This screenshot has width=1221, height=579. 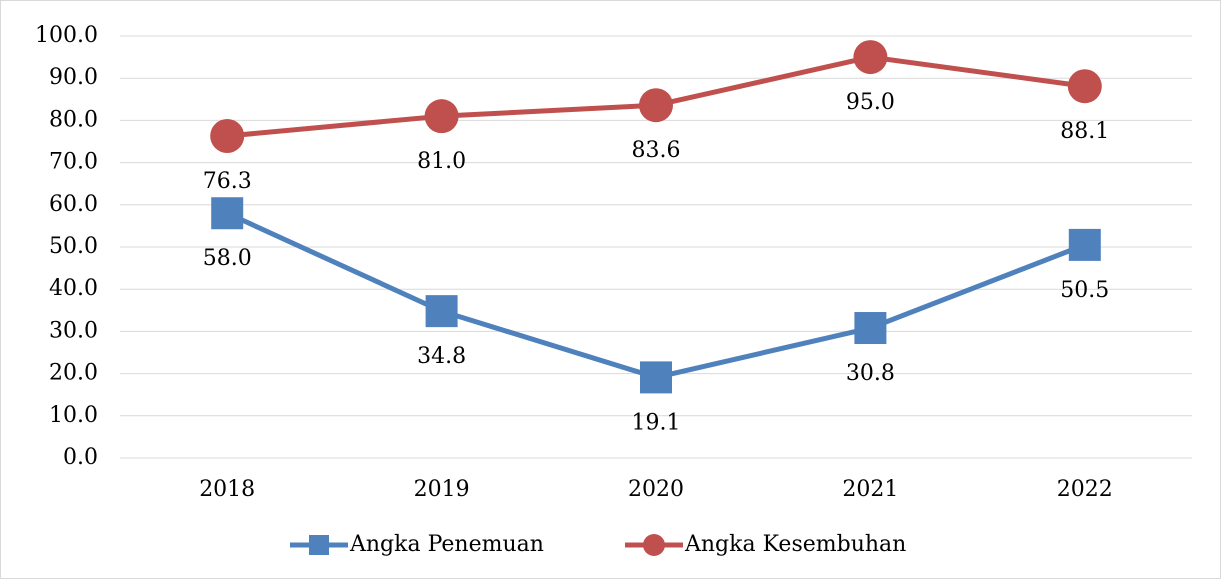 What do you see at coordinates (795, 544) in the screenshot?
I see `legend-label: Angka Kesembuhan` at bounding box center [795, 544].